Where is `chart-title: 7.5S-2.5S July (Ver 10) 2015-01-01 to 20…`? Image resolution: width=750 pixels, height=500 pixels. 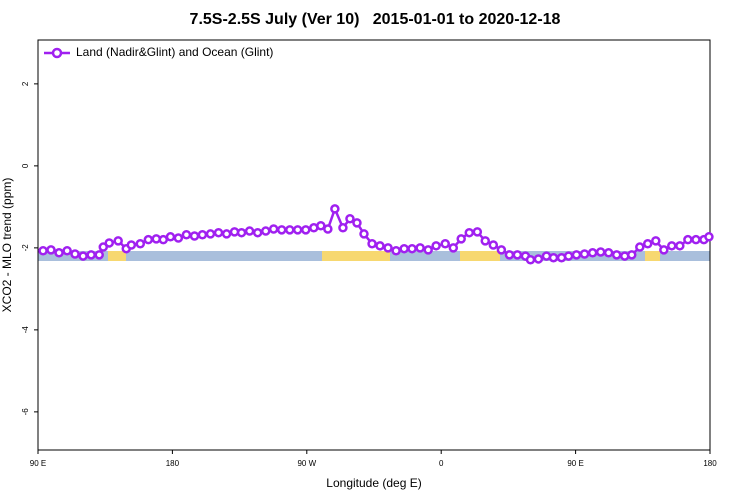 chart-title: 7.5S-2.5S July (Ver 10) 2015-01-01 to 20… is located at coordinates (375, 19).